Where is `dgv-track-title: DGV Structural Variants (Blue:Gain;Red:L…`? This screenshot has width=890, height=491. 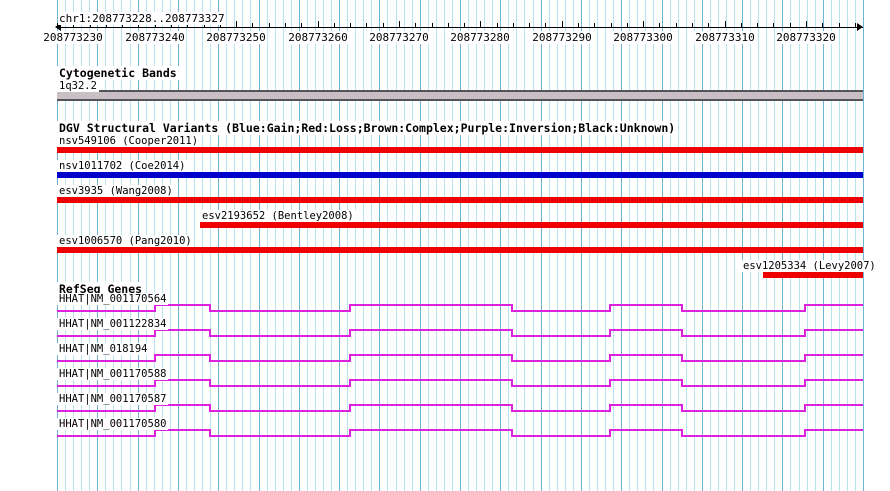
dgv-track-title: DGV Structural Variants (Blue:Gain;Red:L… is located at coordinates (367, 128).